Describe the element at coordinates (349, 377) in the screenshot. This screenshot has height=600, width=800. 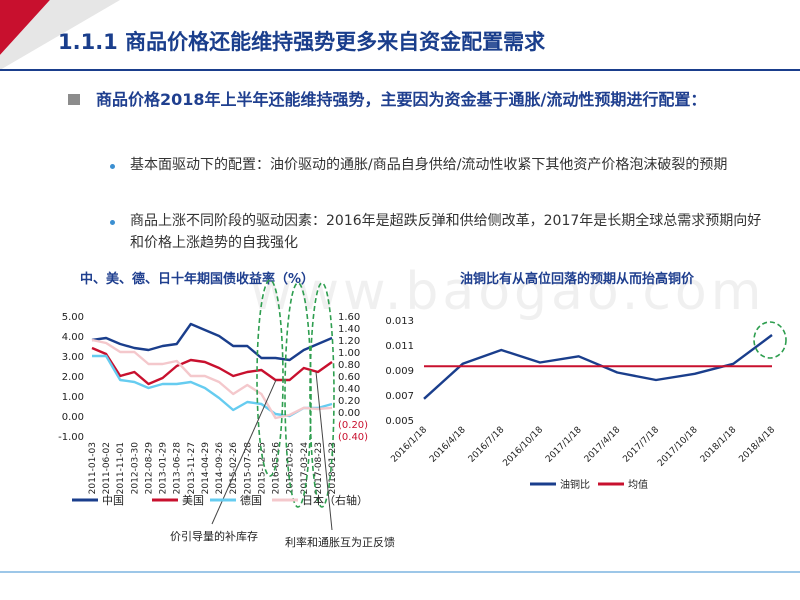
I see `y-tick-label-right: 0.60` at that location.